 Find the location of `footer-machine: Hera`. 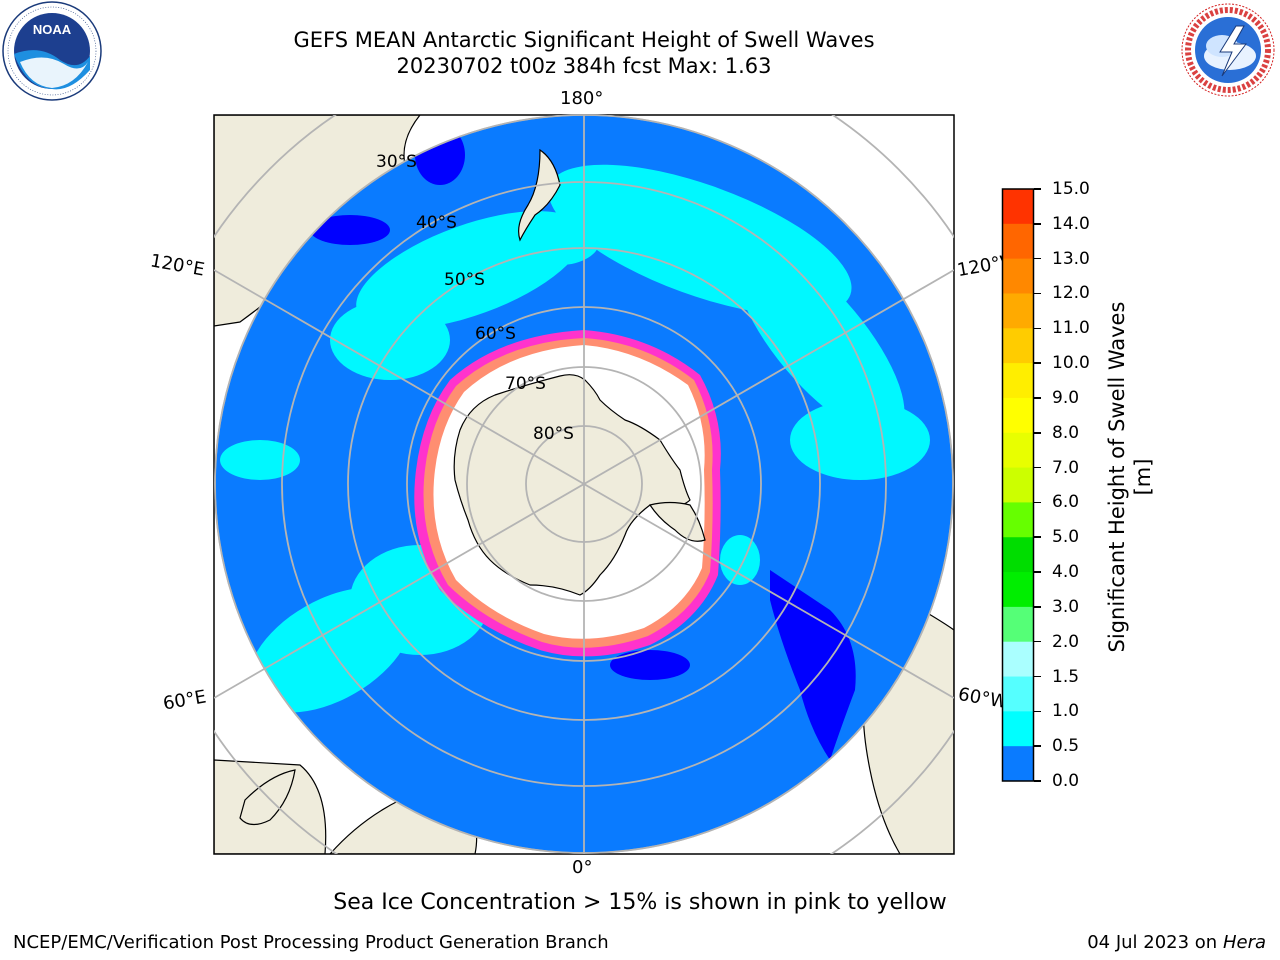

footer-machine: Hera is located at coordinates (1244, 942).